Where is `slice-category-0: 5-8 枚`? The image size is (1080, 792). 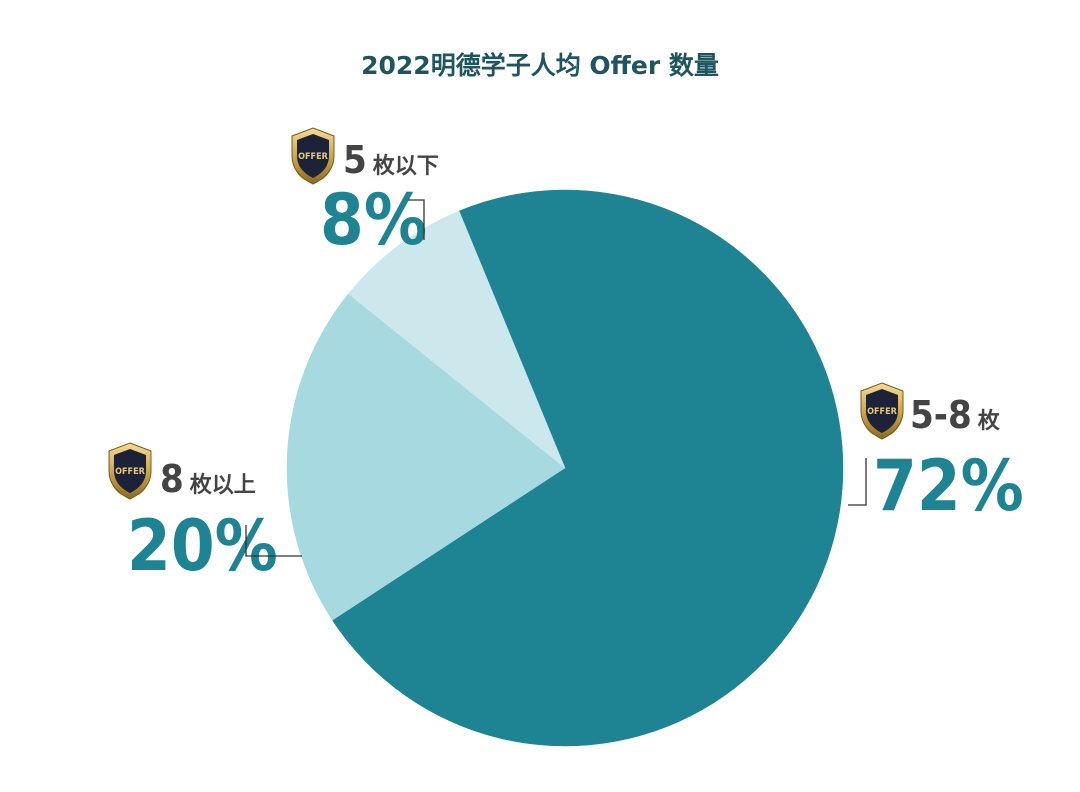 slice-category-0: 5-8 枚 is located at coordinates (955, 415).